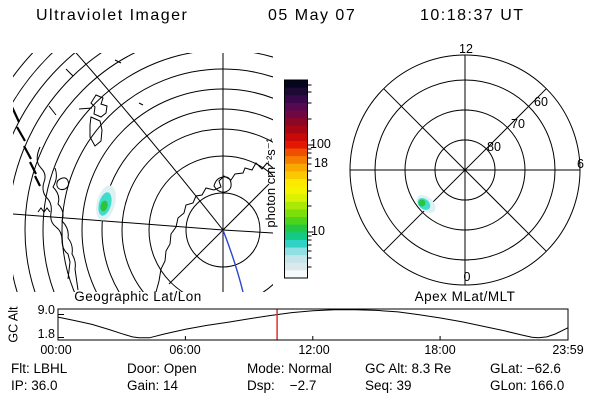 Image resolution: width=600 pixels, height=400 pixels. What do you see at coordinates (56, 350) in the screenshot?
I see `alt-xtick-0000: 00:00` at bounding box center [56, 350].